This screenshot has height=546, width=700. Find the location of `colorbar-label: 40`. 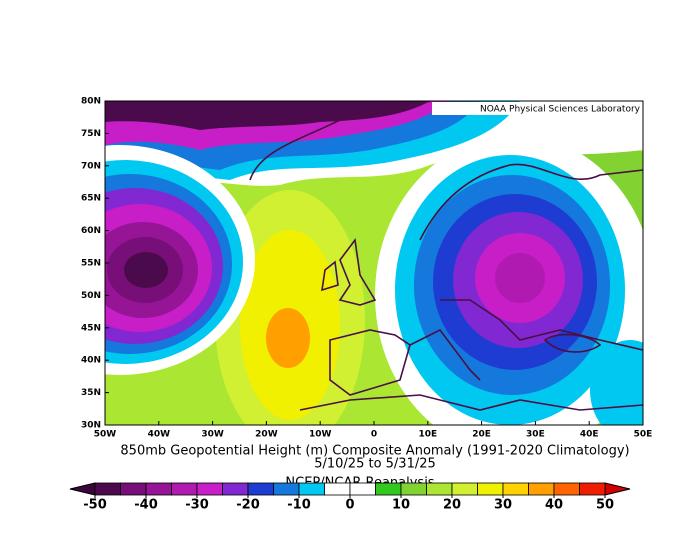

colorbar-label: 40 is located at coordinates (554, 505).